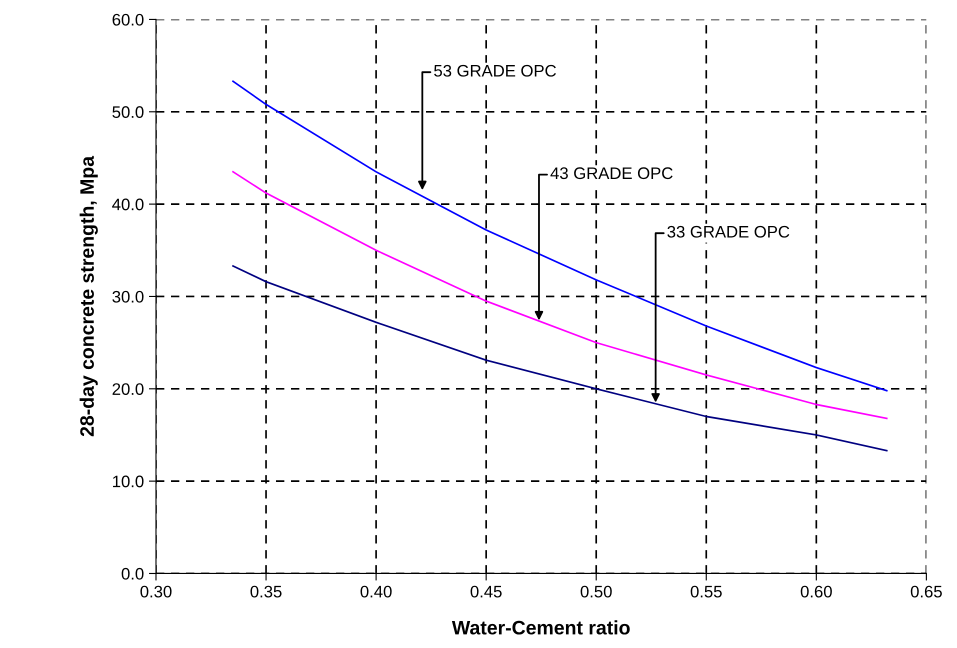  Describe the element at coordinates (128, 20) in the screenshot. I see `y-tick-label: 60.0` at that location.